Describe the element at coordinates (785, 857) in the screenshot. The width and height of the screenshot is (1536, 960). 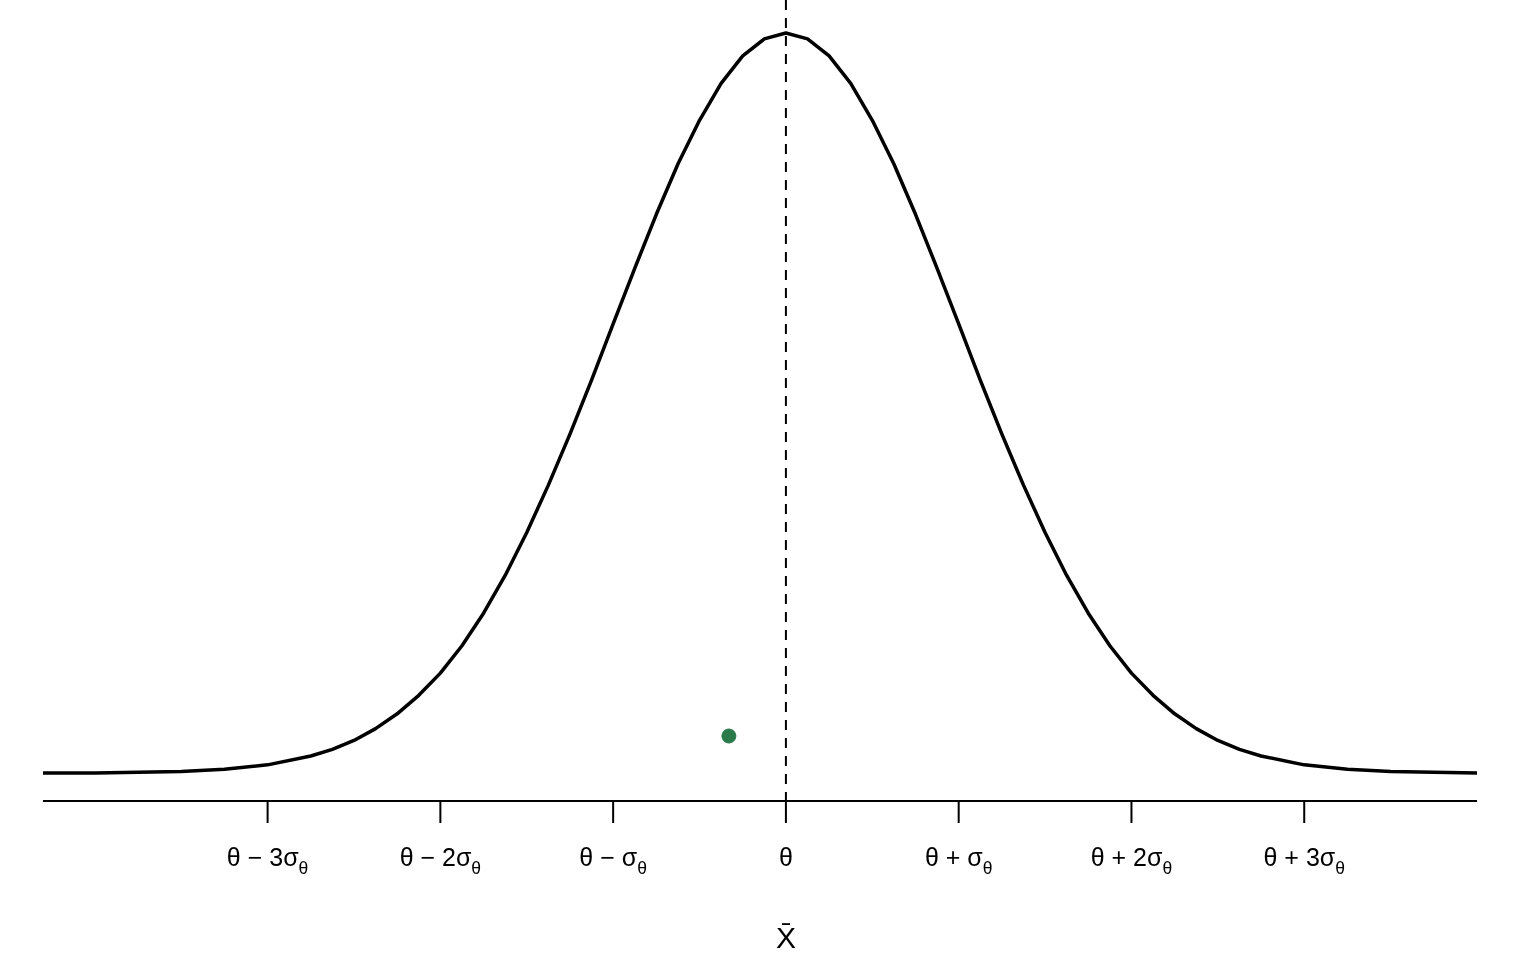
I see `x-tick-label: θ` at that location.